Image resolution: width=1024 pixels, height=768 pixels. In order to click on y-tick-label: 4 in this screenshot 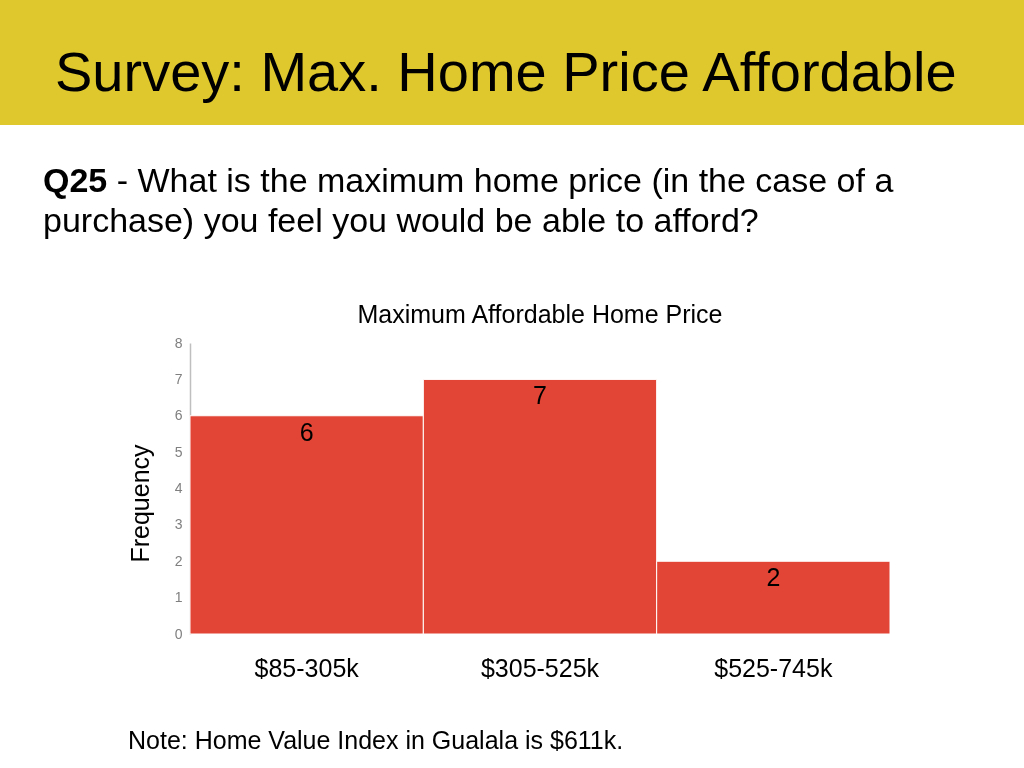, I will do `click(178, 488)`.